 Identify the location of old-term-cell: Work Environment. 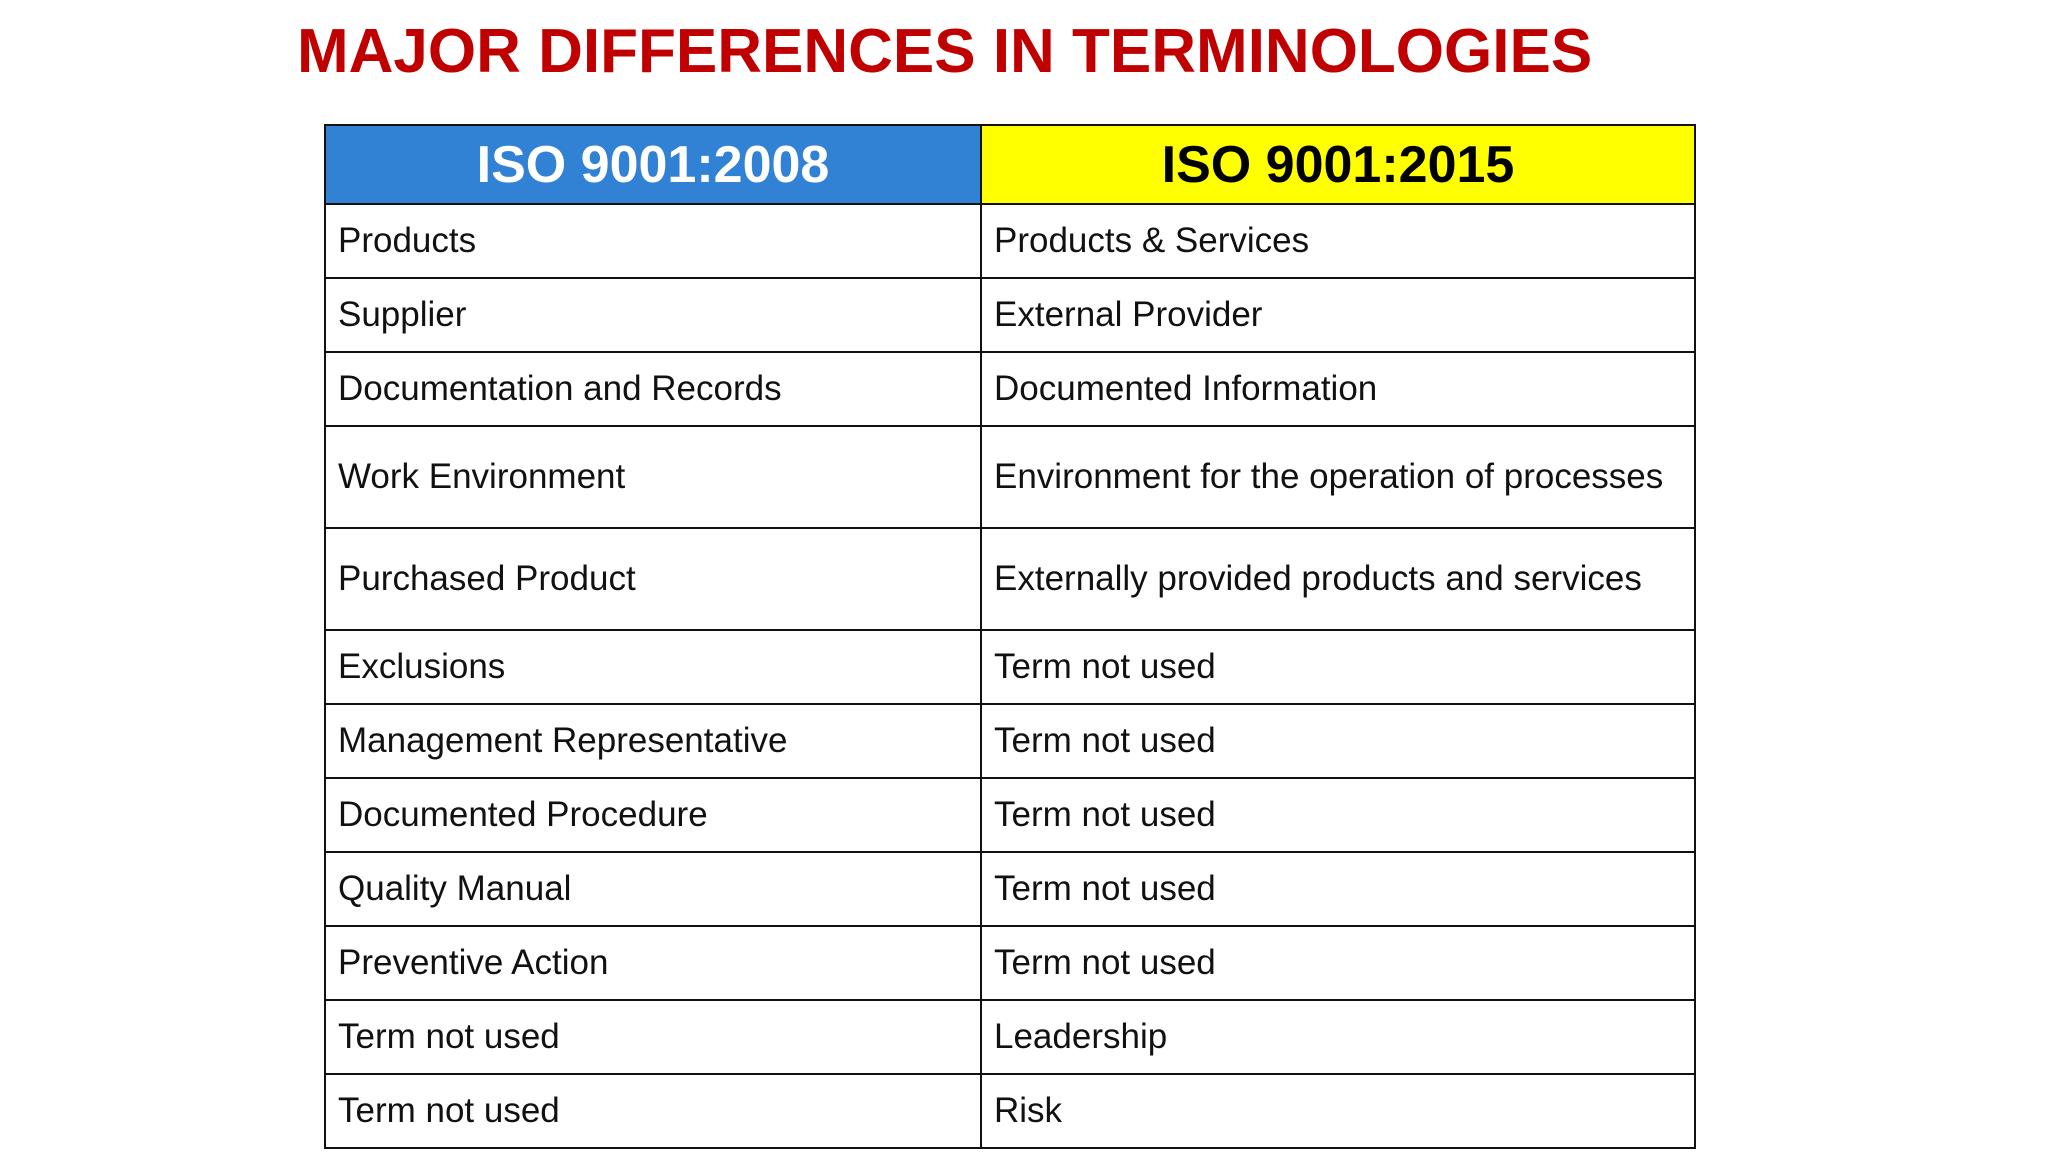
(653, 477).